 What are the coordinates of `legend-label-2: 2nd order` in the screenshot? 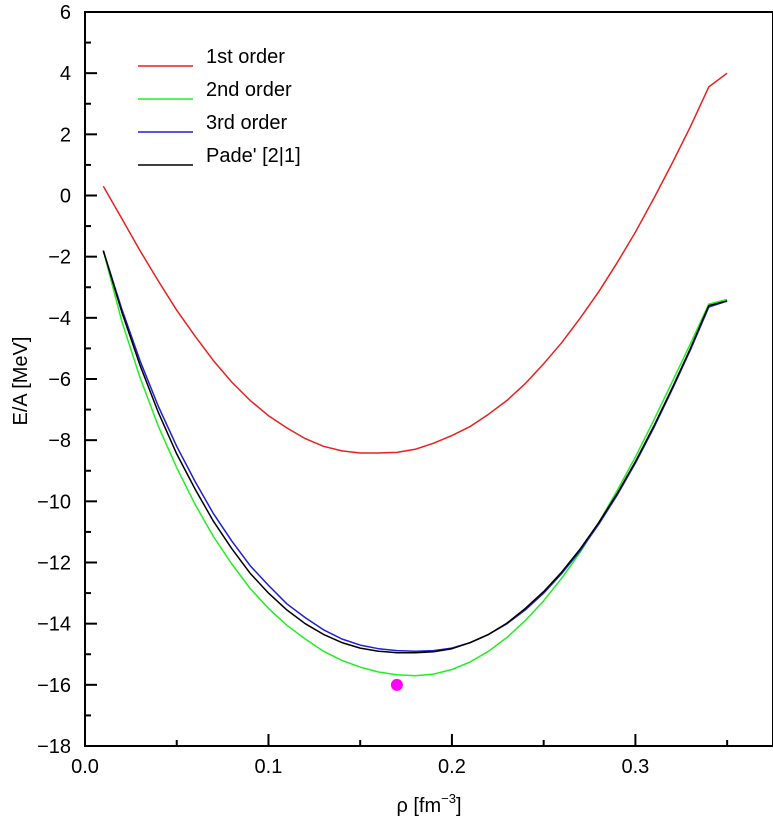 It's located at (249, 90).